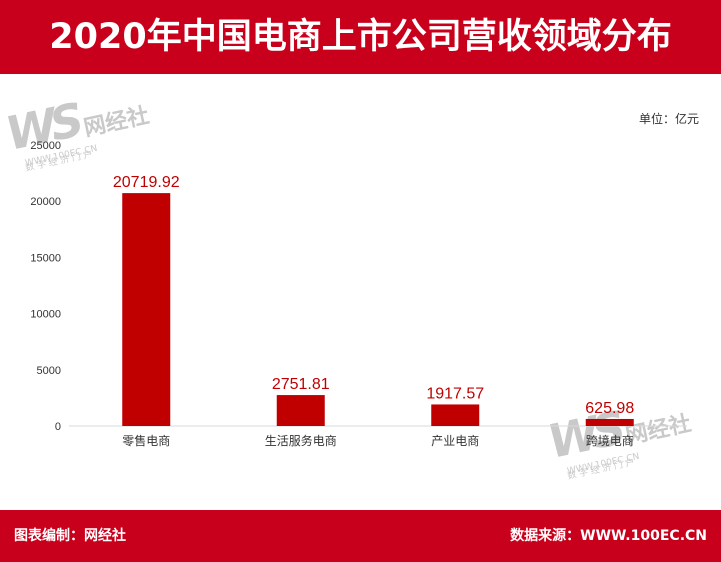  Describe the element at coordinates (70, 536) in the screenshot. I see `footer-credit: 图表编制：网经社` at that location.